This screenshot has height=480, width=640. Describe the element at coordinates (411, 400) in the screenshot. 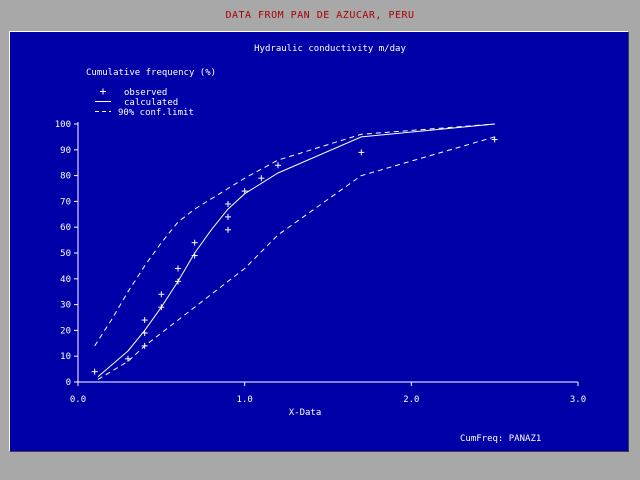

I see `x-tick-label: 2.0` at that location.